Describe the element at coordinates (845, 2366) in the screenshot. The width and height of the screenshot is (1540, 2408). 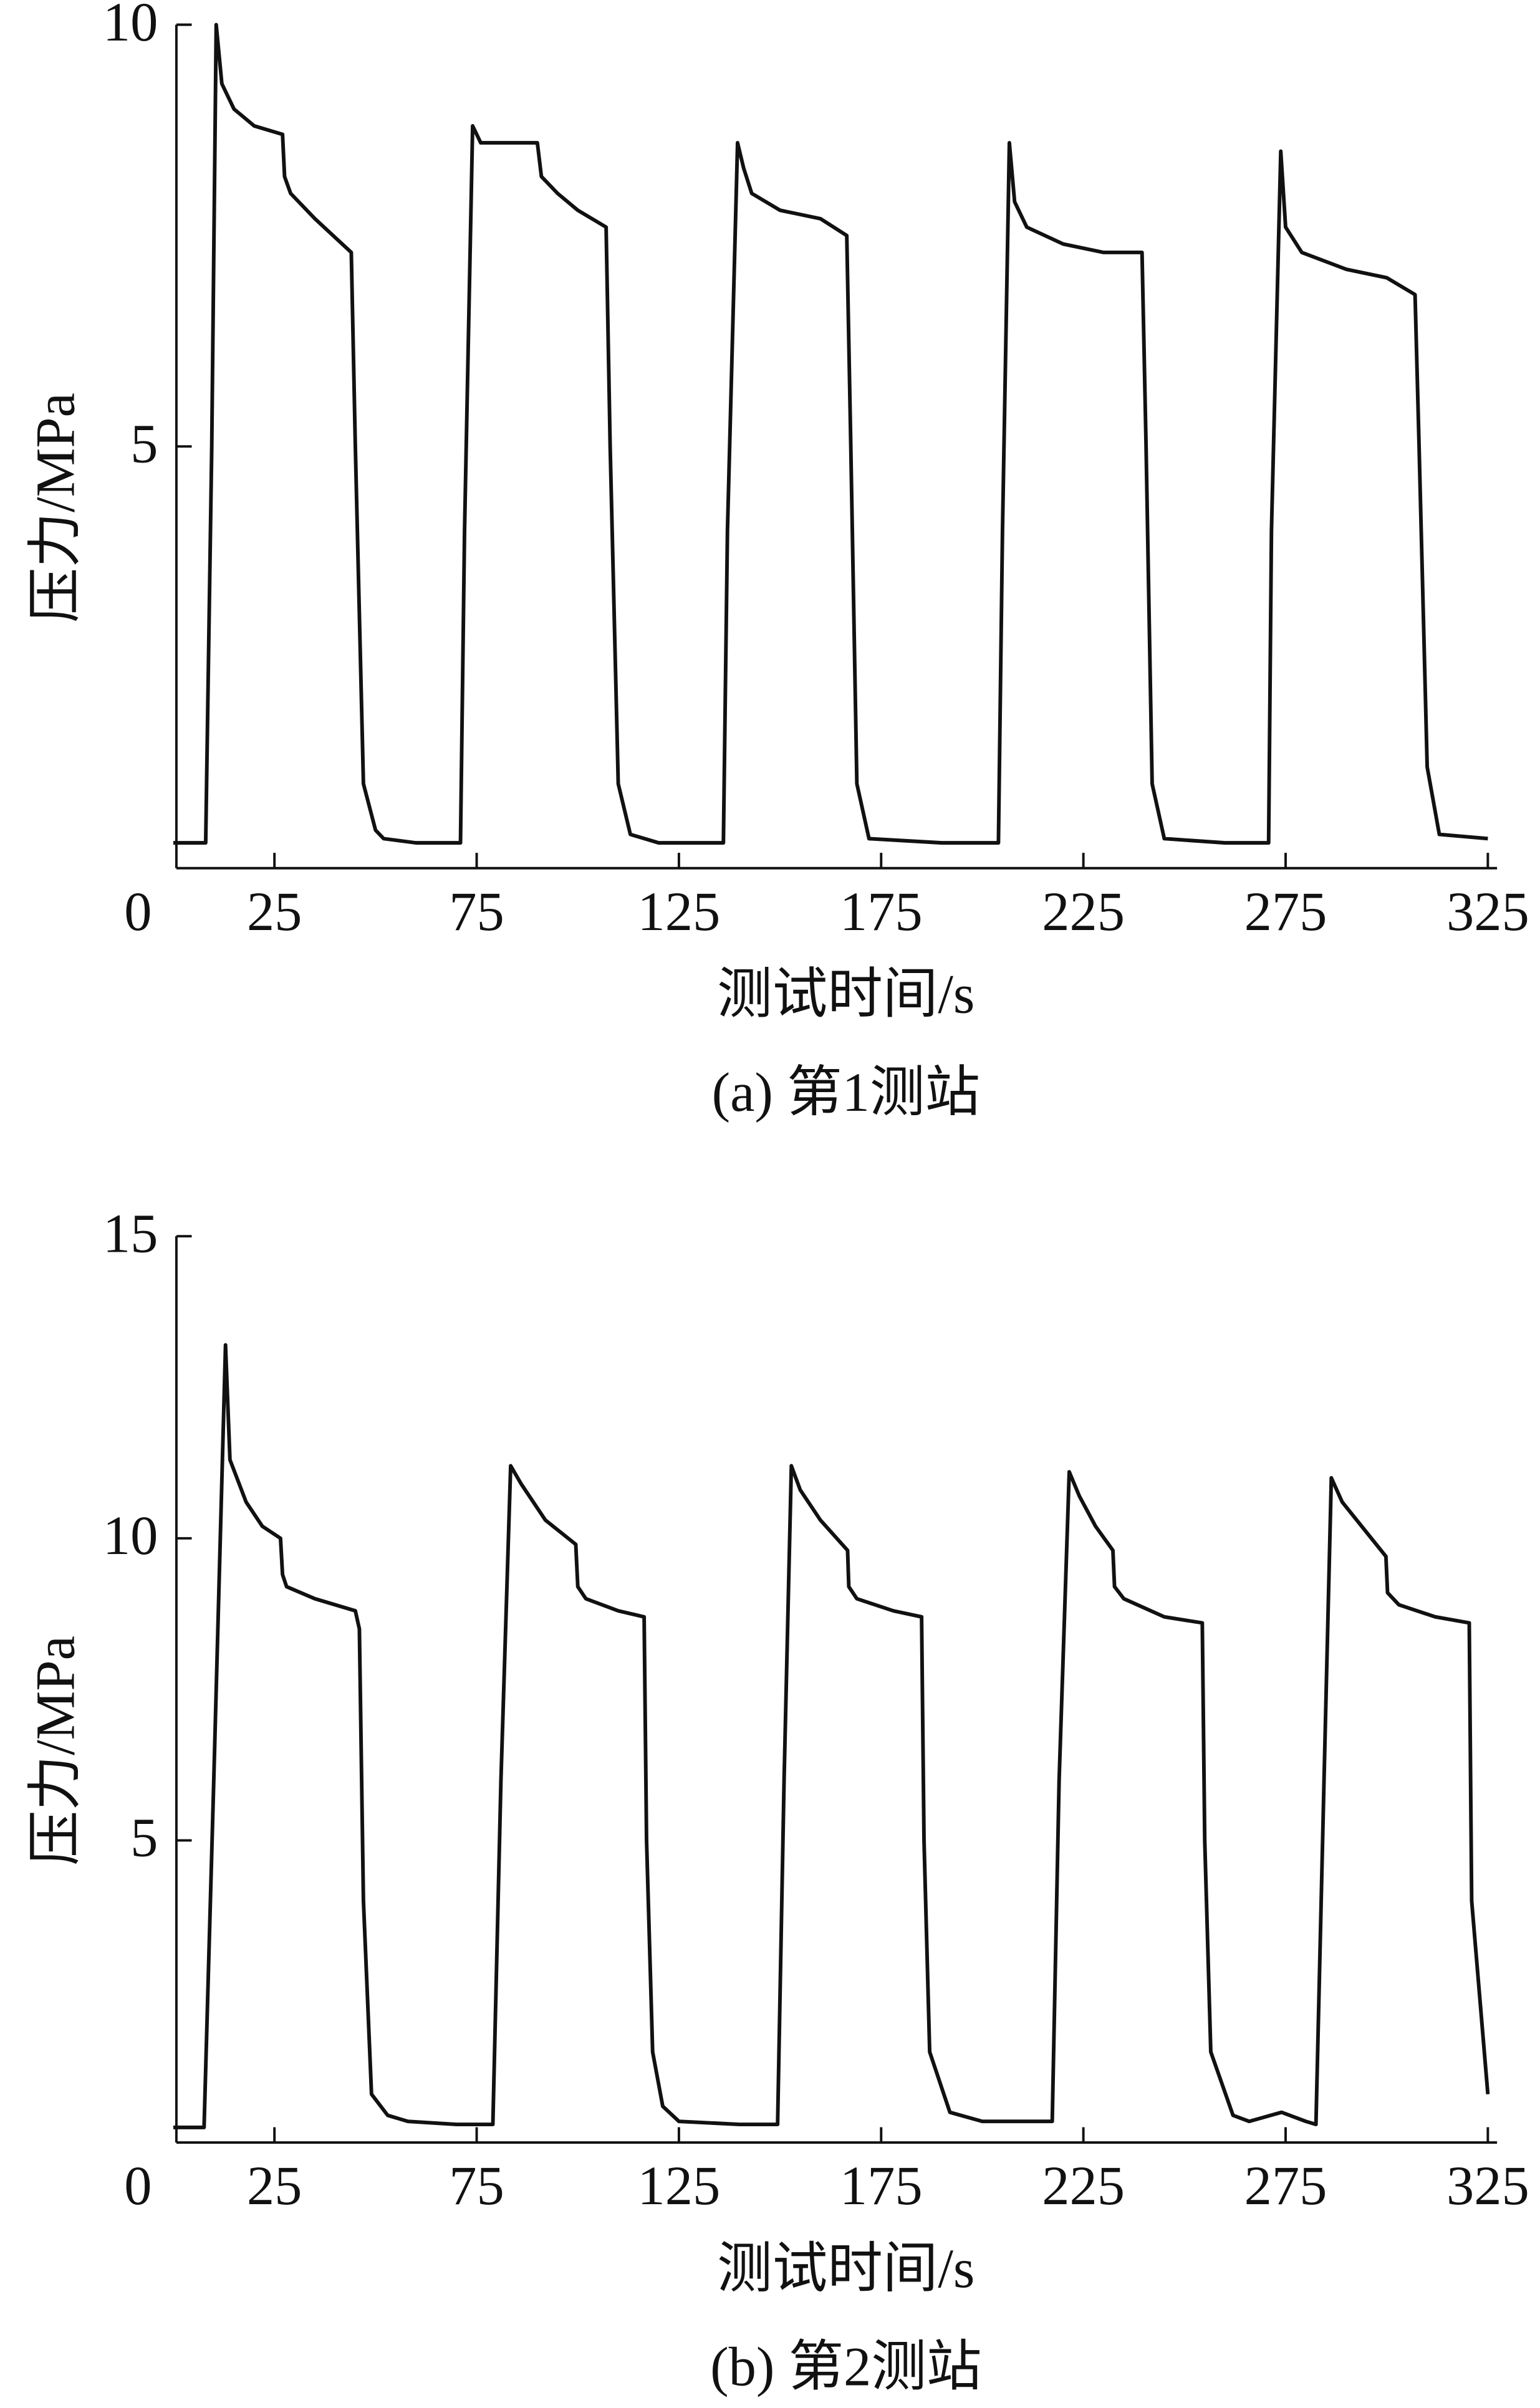
I see `caption: (b) 第2测站` at that location.